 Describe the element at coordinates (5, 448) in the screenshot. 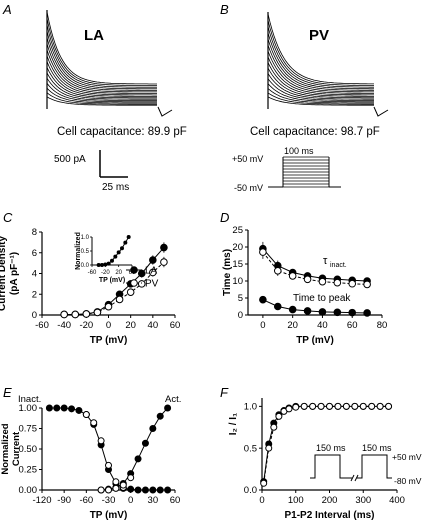

I see `y-axis-label-line1: Normalized` at that location.